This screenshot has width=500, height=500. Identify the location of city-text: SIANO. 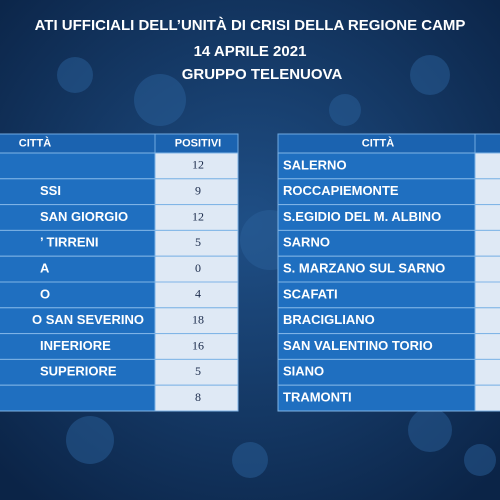
(303, 371).